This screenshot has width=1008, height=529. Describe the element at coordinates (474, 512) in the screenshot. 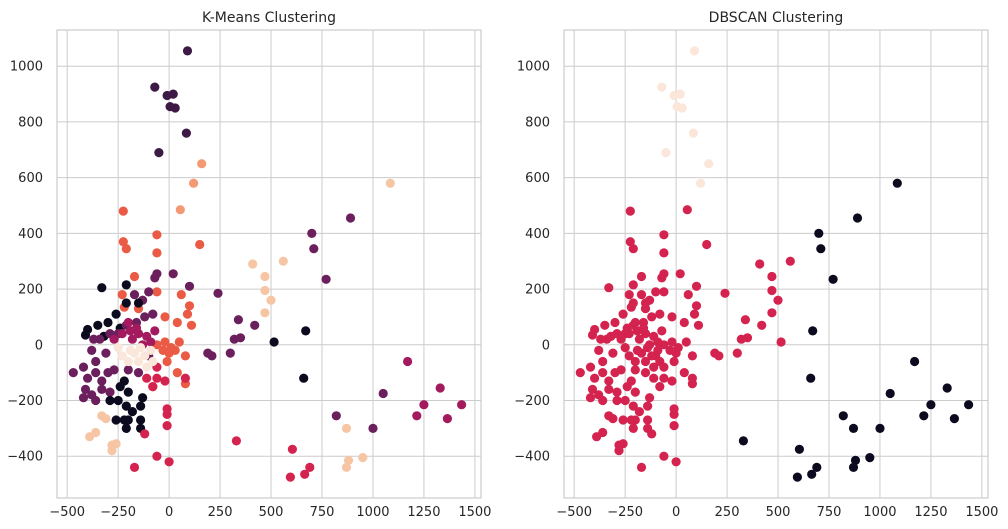

I see `kmeans-x-tick-label: 1500` at that location.